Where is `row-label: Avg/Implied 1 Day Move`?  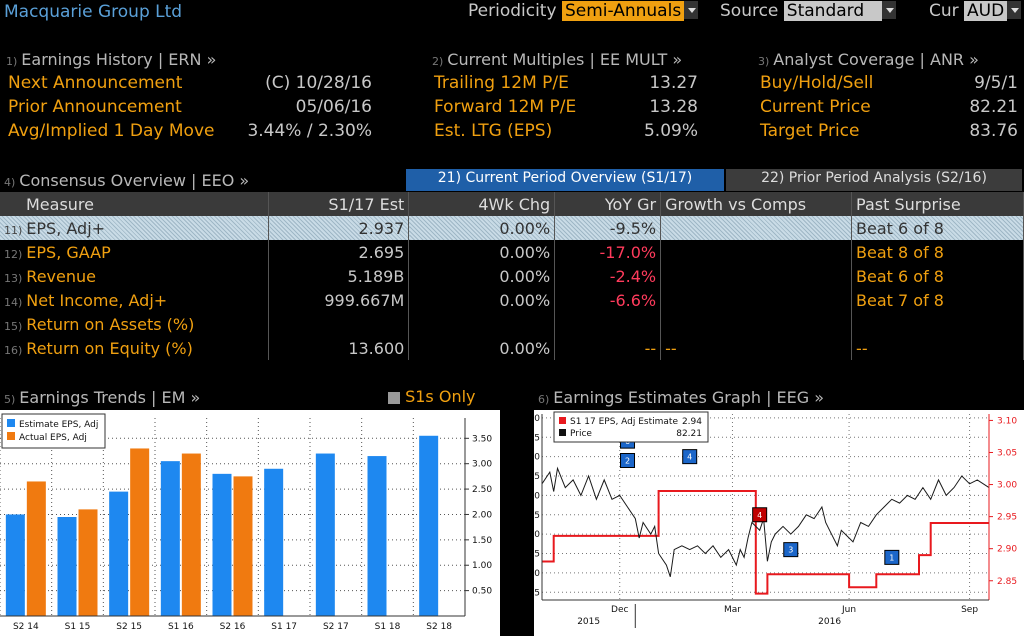 row-label: Avg/Implied 1 Day Move is located at coordinates (111, 131).